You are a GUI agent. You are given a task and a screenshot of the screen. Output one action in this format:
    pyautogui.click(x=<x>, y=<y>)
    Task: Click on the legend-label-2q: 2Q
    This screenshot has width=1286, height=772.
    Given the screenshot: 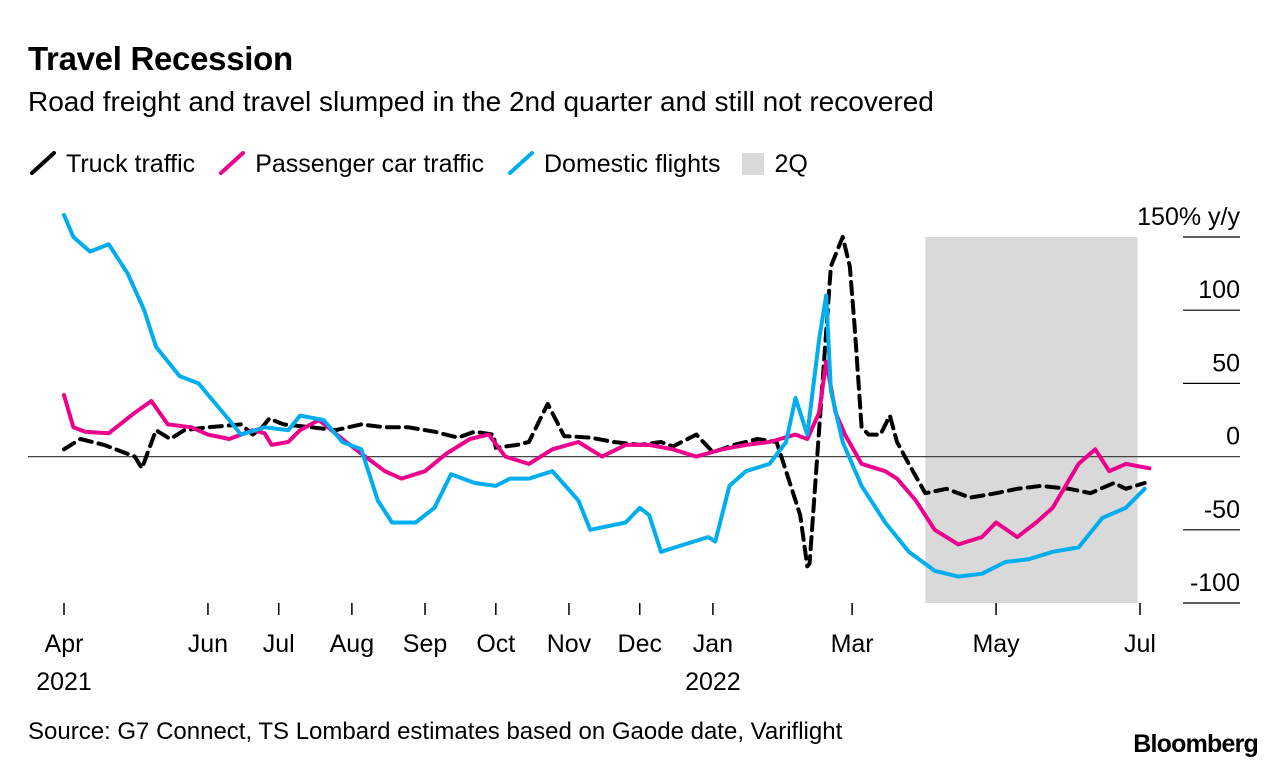 What is the action you would take?
    pyautogui.click(x=791, y=163)
    